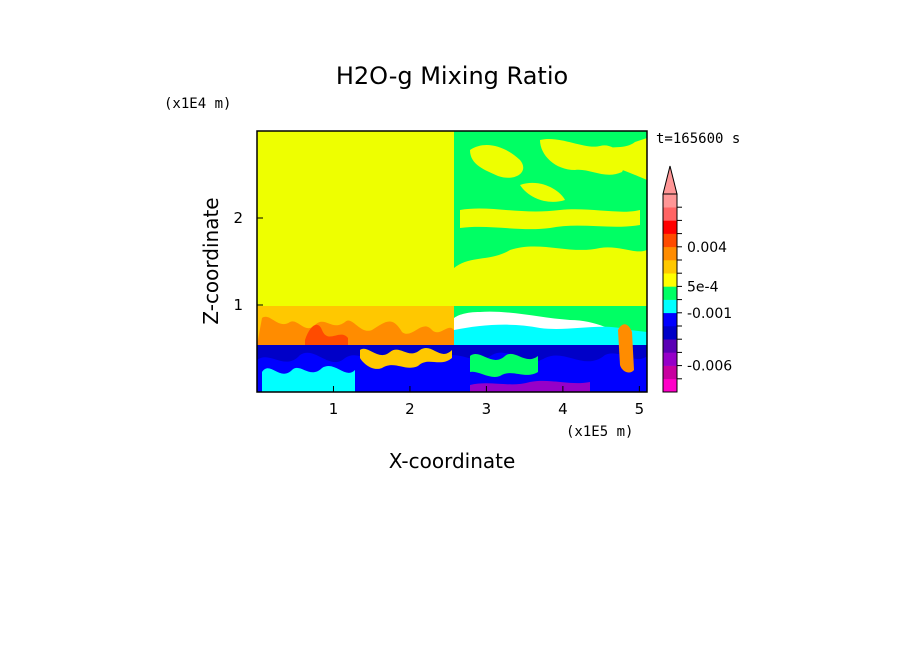 The width and height of the screenshot is (904, 654). I want to click on colorbar-labels: 0.004 5e-4 -0.001 -0.006, so click(709, 307).